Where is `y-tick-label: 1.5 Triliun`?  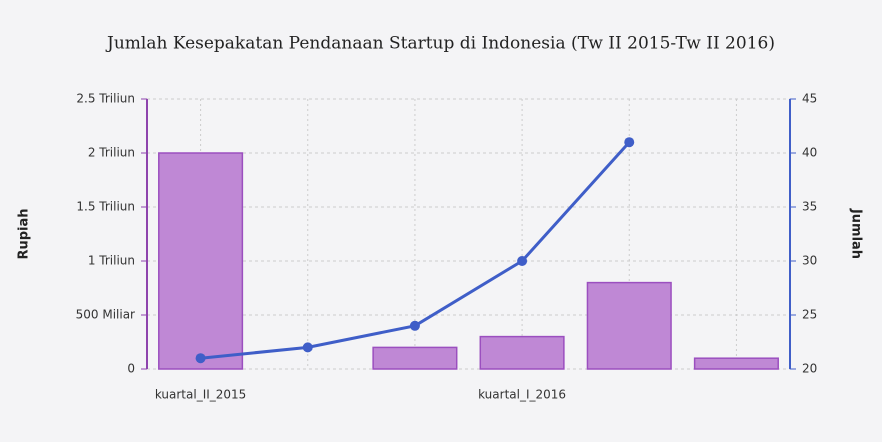 y-tick-label: 1.5 Triliun is located at coordinates (105, 207).